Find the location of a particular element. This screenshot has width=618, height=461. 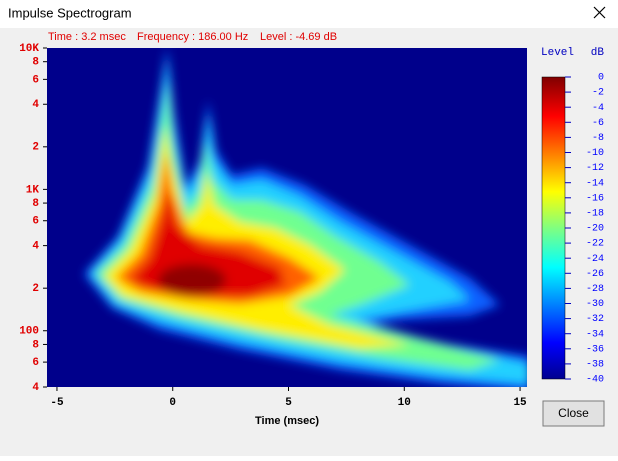

colorbar-tick-label: -36 is located at coordinates (595, 349).